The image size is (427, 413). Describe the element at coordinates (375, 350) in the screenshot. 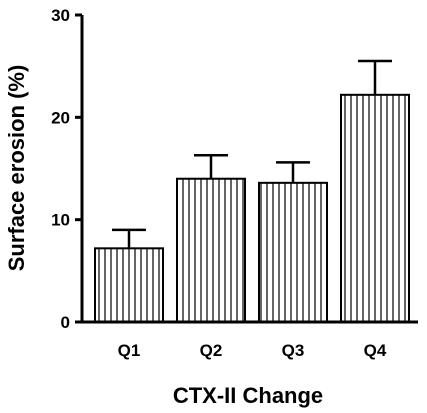

I see `x-tick-label-q4: Q4` at that location.